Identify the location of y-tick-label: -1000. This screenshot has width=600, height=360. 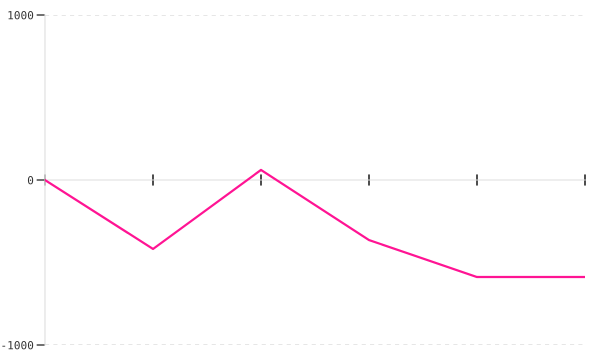
(18, 345).